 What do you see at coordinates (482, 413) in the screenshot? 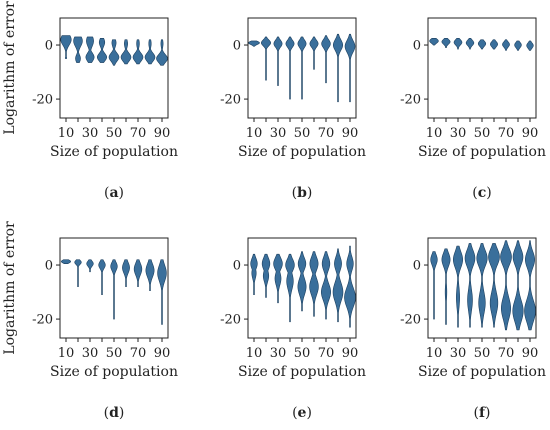
I see `panel-caption: (f)` at bounding box center [482, 413].